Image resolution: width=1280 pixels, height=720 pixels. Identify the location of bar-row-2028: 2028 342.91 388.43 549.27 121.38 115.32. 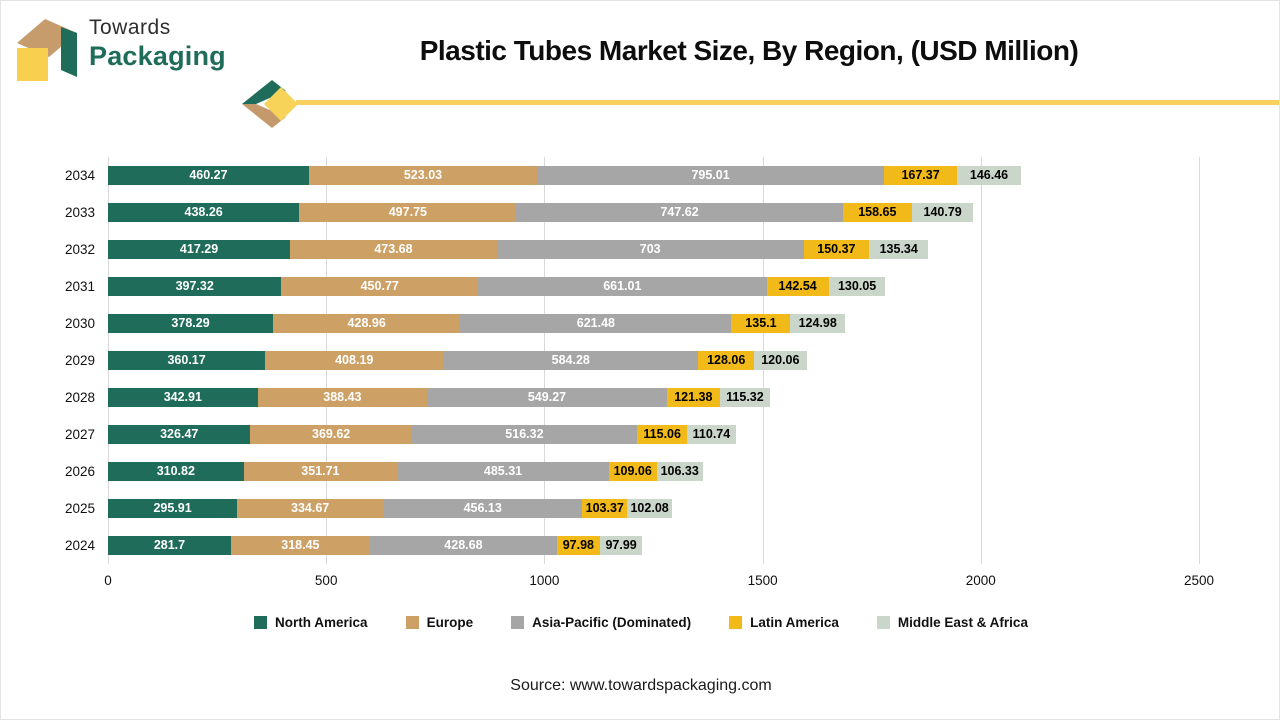
(632, 397).